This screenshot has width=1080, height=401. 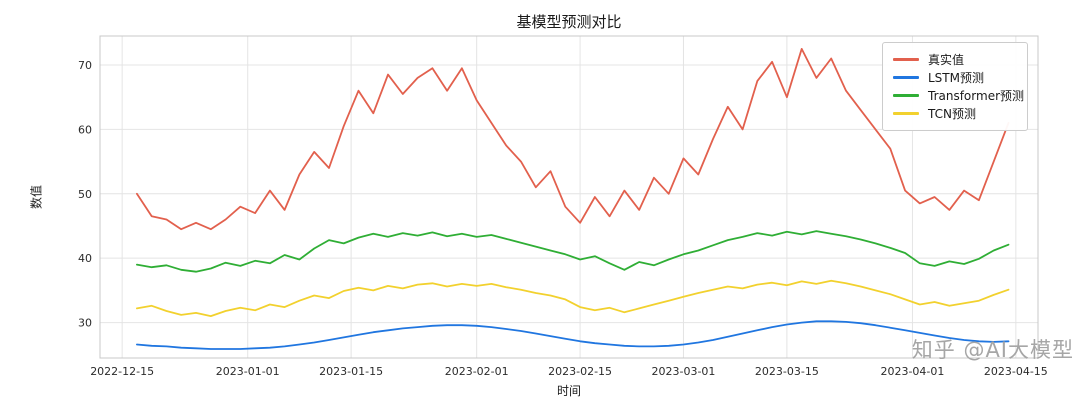 I want to click on x-tick-label: 2023-02-01, so click(x=477, y=371).